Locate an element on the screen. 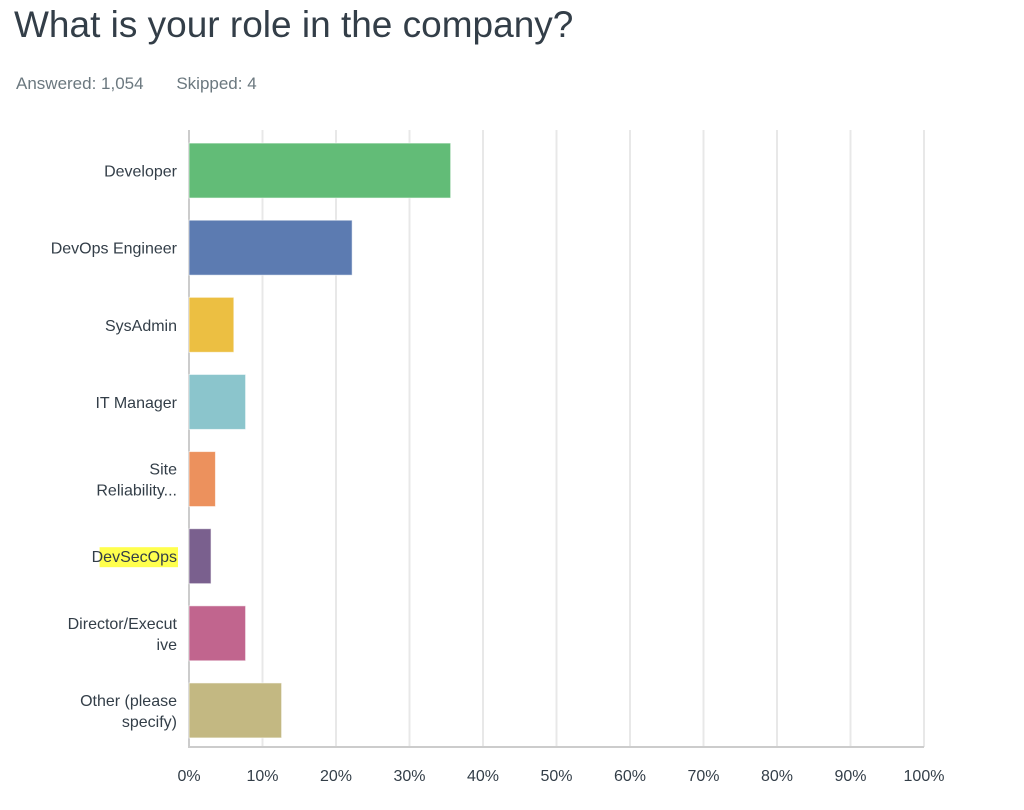  category-label: Director/Execut is located at coordinates (123, 624).